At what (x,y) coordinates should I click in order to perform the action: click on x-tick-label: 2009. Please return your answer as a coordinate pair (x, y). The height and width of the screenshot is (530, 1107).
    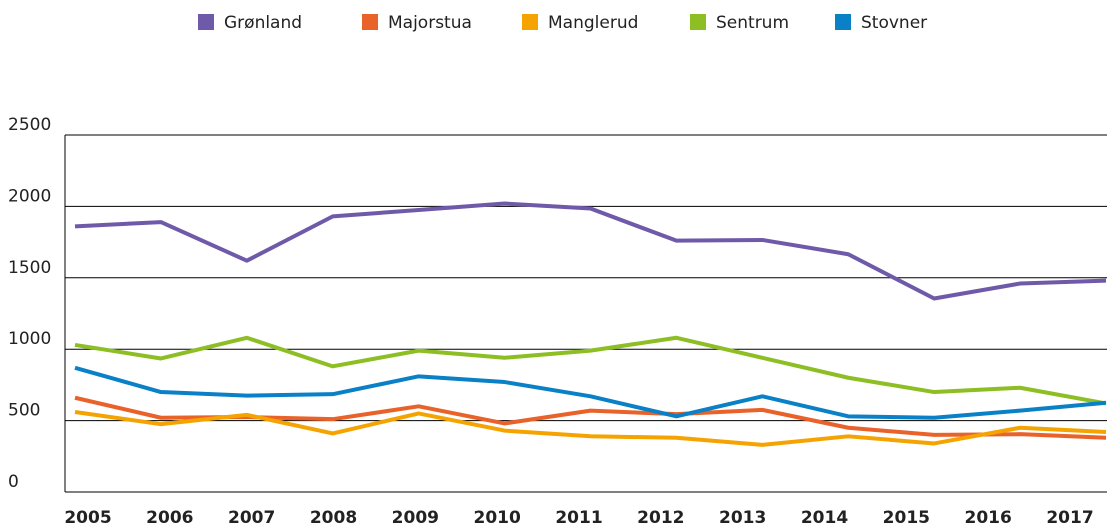
    Looking at the image, I should click on (415, 517).